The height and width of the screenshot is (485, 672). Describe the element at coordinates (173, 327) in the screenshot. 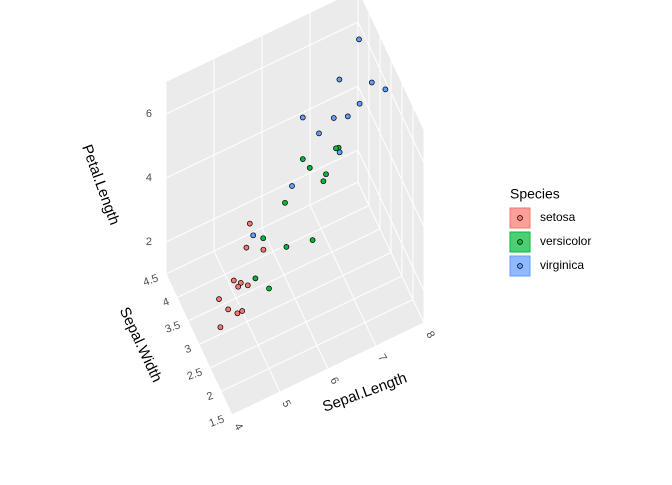

I see `y-tick-label: 3.5` at that location.